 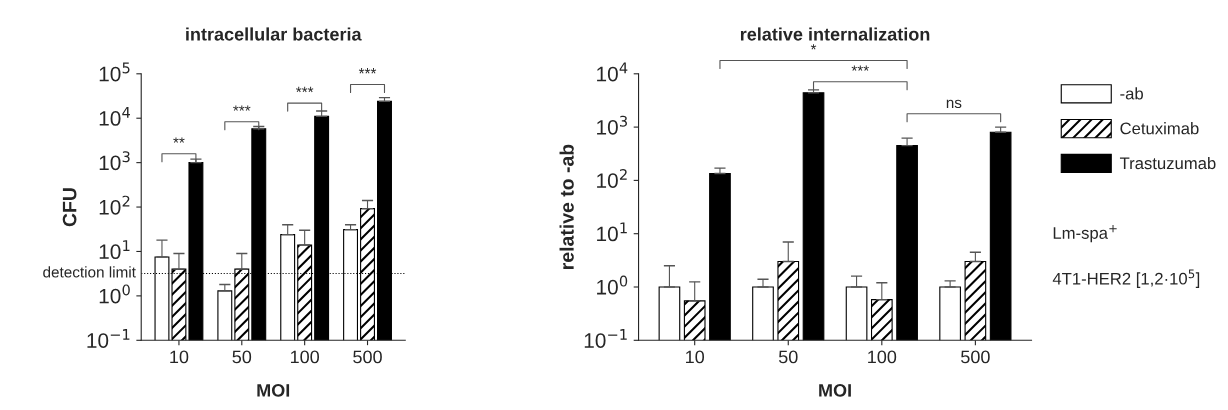 What do you see at coordinates (954, 104) in the screenshot?
I see `annotation: ns` at bounding box center [954, 104].